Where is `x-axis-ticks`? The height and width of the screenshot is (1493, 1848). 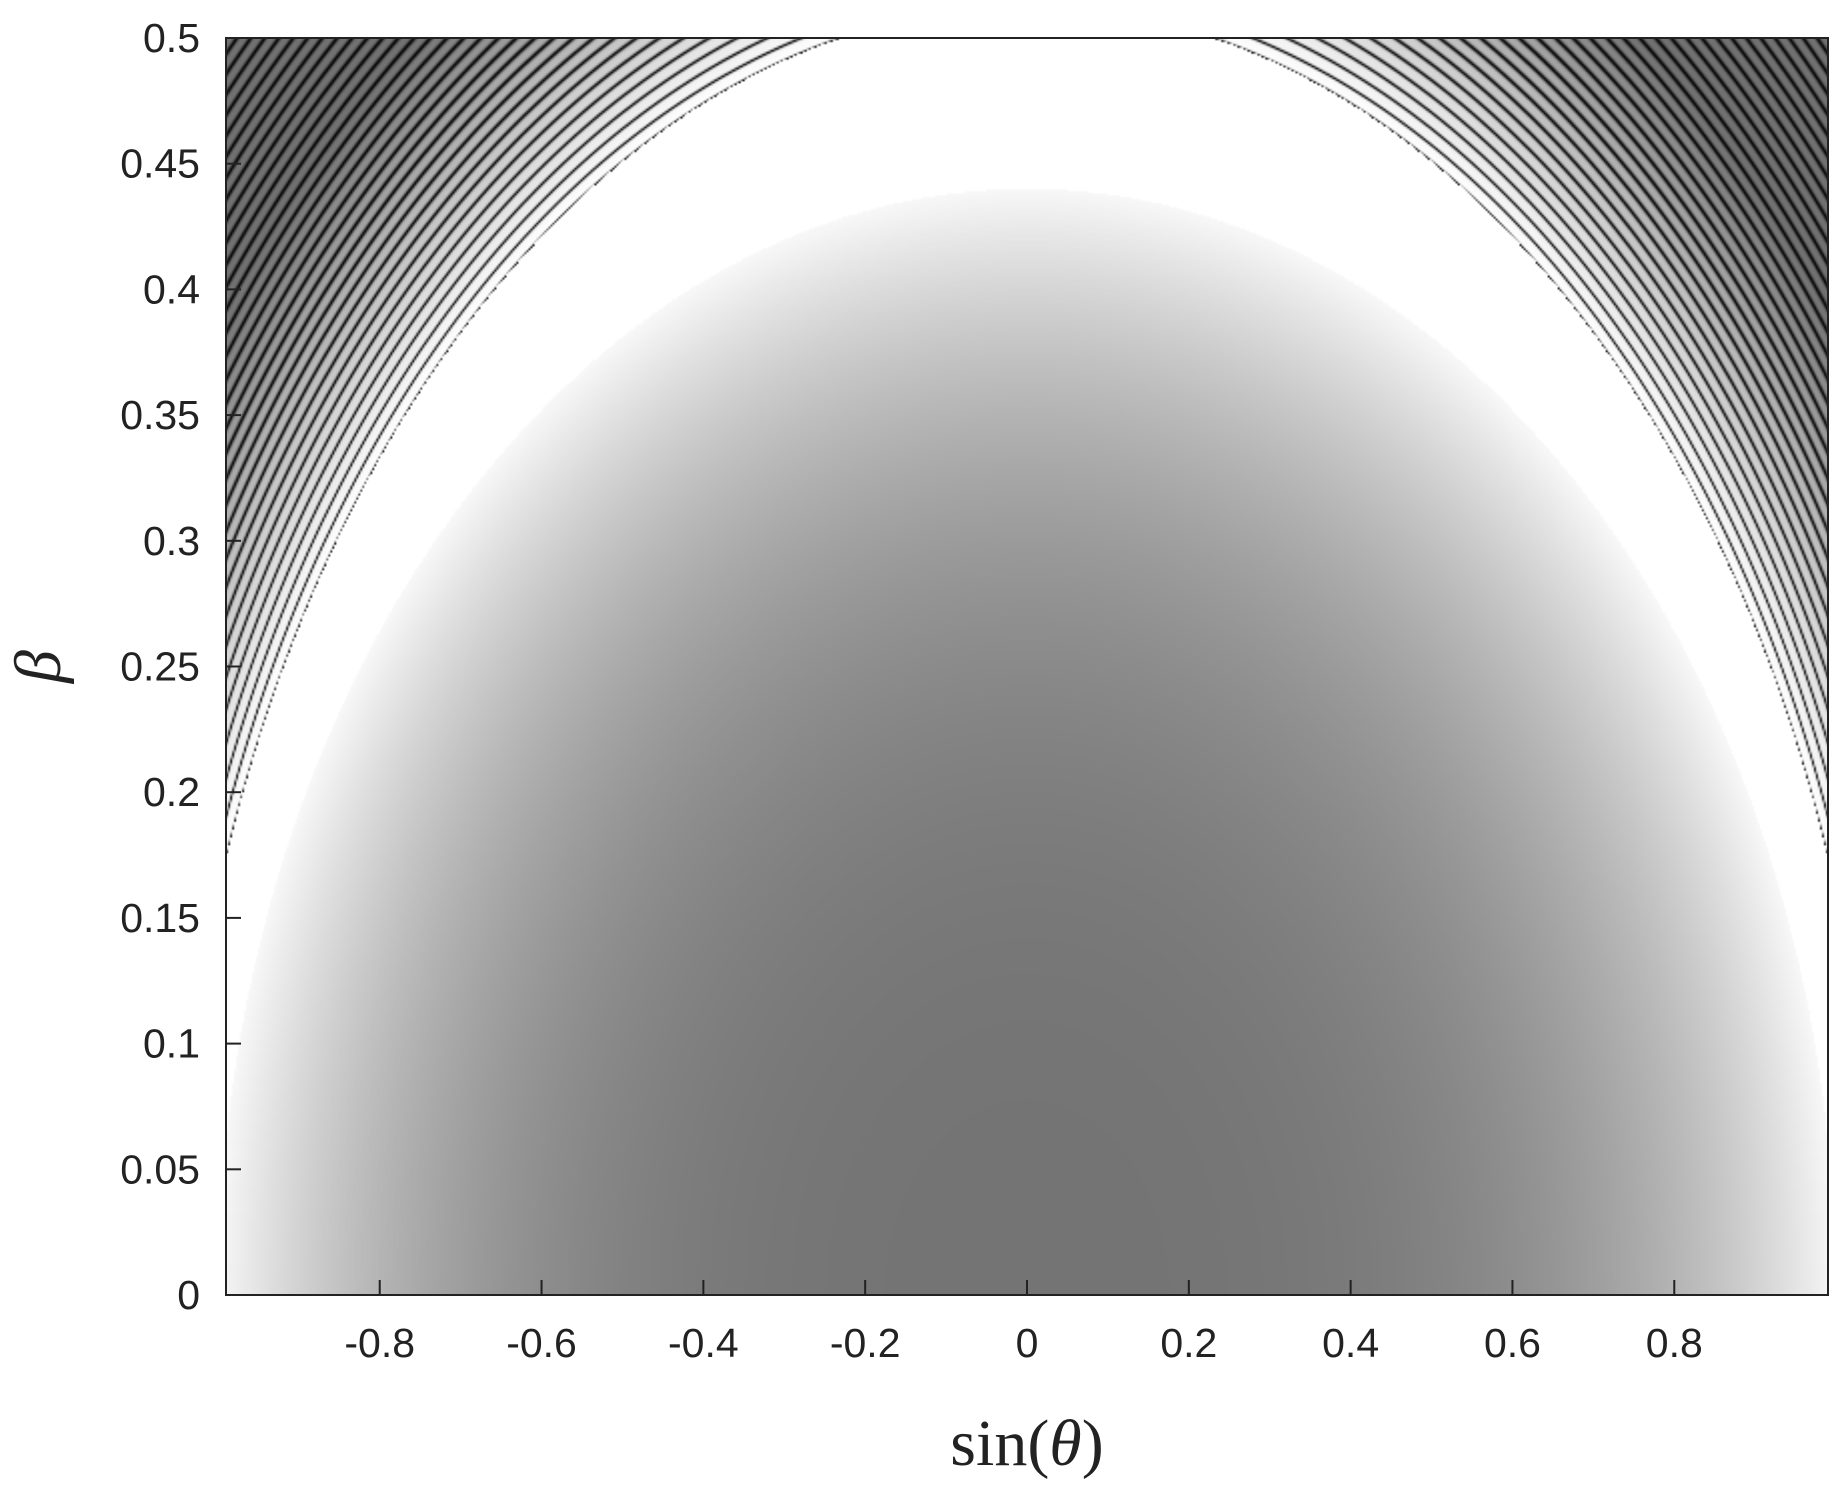
x-axis-ticks is located at coordinates (1027, 1287).